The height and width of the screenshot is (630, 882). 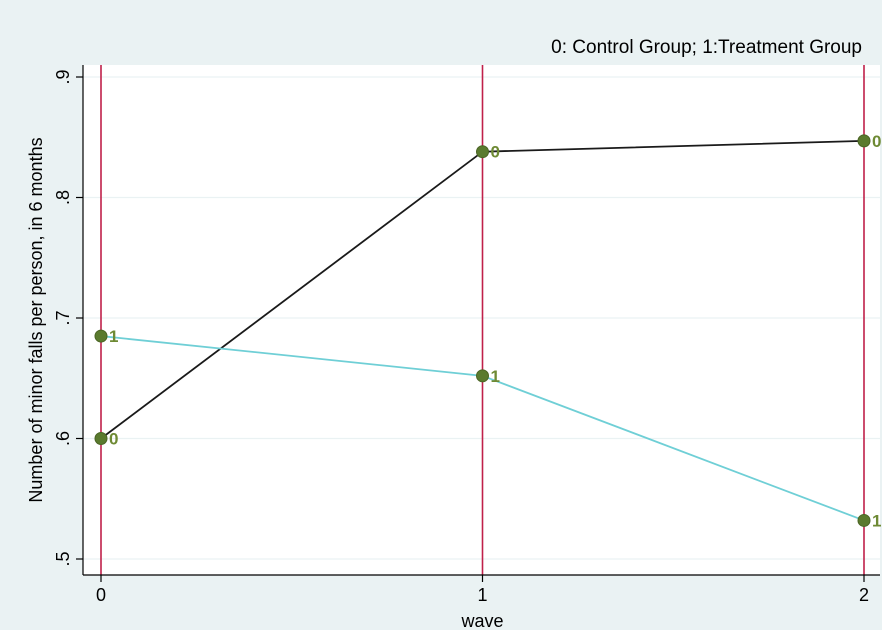 What do you see at coordinates (482, 595) in the screenshot?
I see `x-tick-label: 1` at bounding box center [482, 595].